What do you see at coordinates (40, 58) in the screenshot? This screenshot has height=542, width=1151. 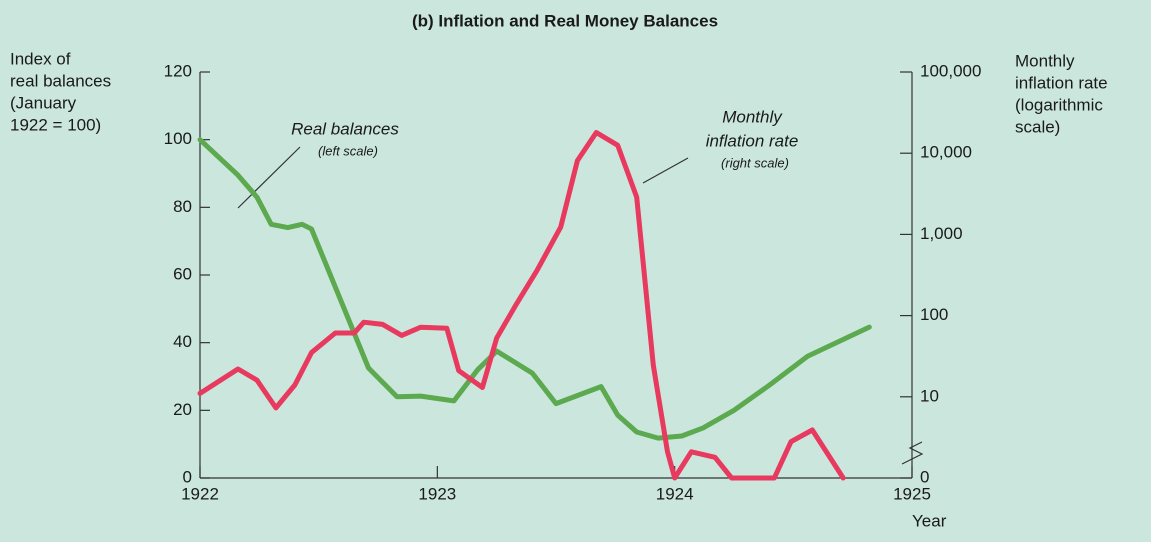 I see `y-axis-label: Index of` at bounding box center [40, 58].